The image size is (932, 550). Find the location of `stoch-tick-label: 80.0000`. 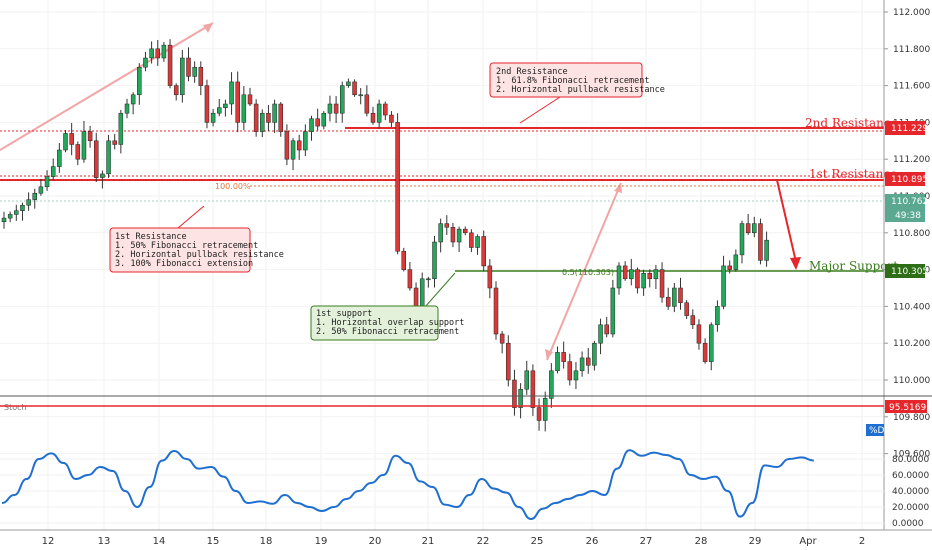

stoch-tick-label: 80.0000 is located at coordinates (910, 460).